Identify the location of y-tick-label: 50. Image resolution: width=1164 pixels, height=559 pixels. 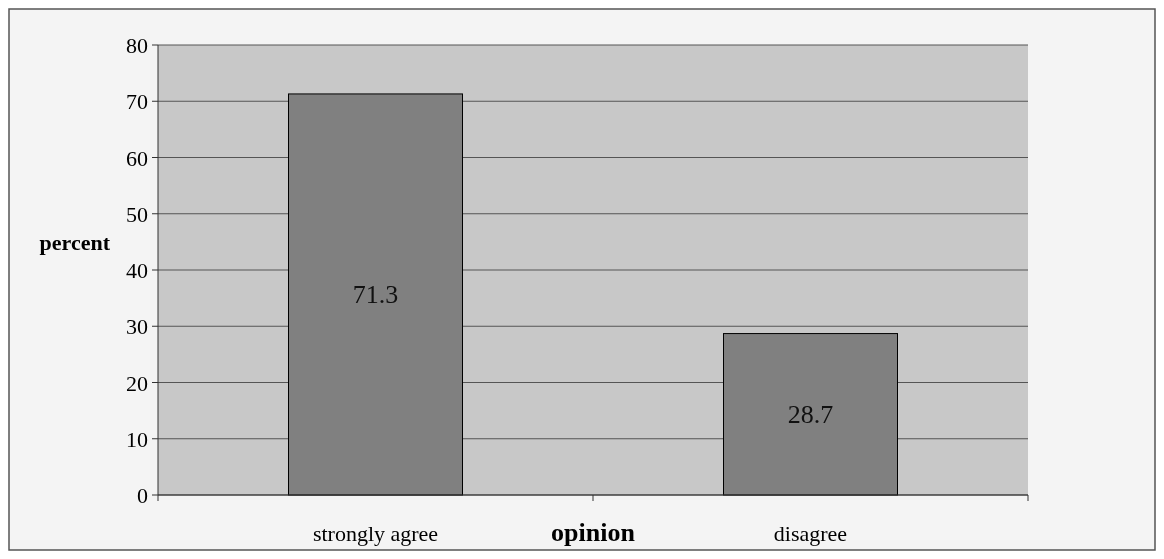
(137, 214).